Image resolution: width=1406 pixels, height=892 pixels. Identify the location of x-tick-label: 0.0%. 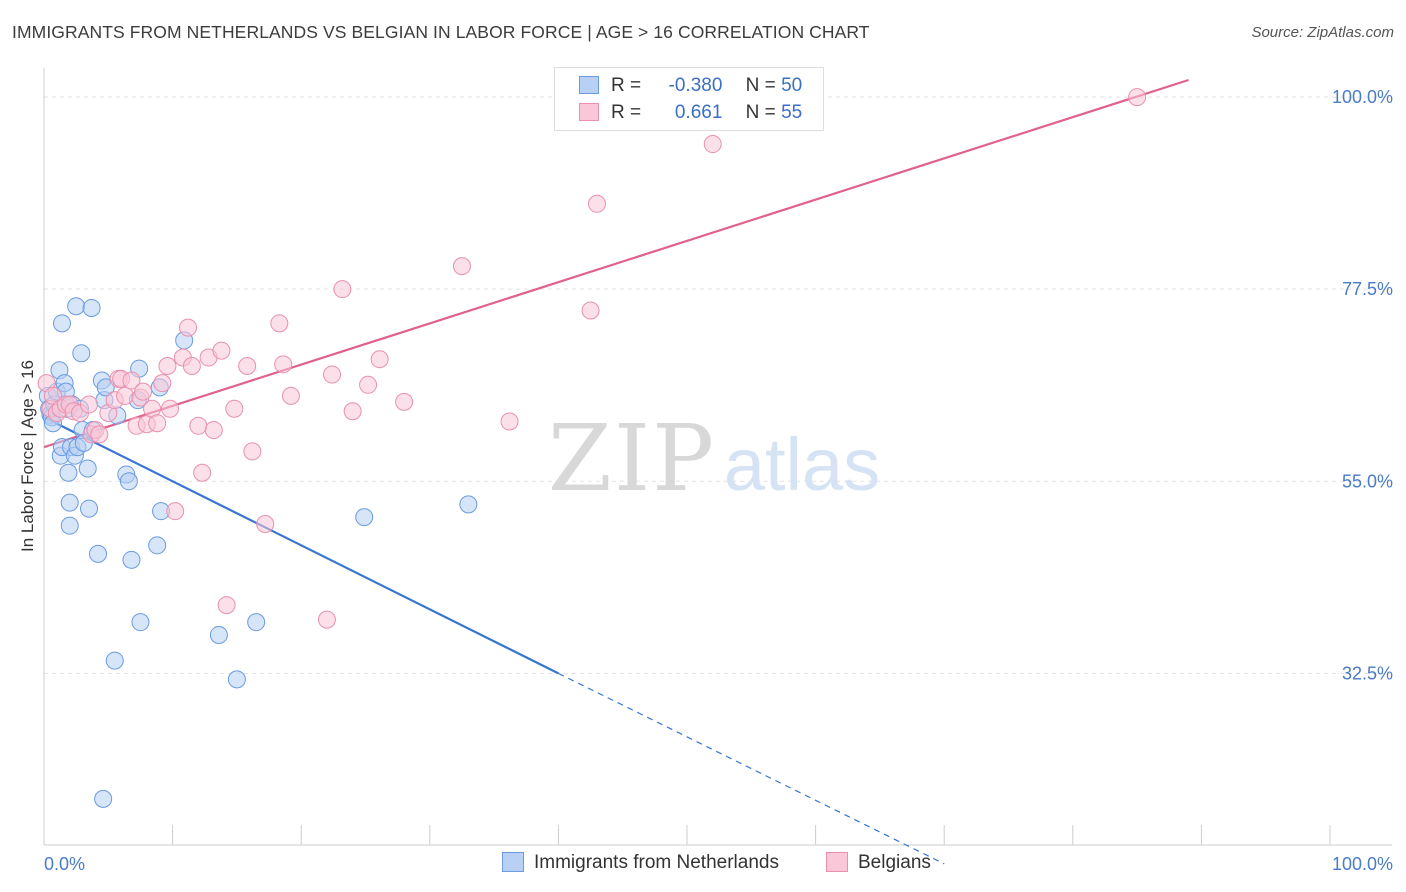
(64, 864).